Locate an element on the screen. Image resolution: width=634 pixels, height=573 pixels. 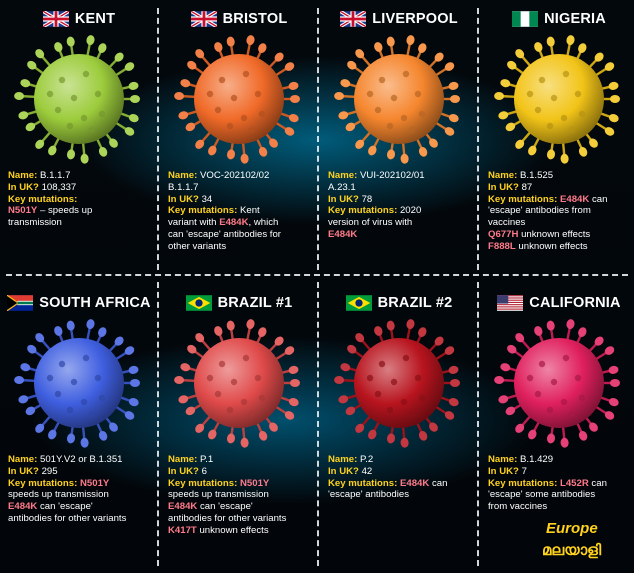
info-text: VOC-202102/02 is located at coordinates (235, 175).